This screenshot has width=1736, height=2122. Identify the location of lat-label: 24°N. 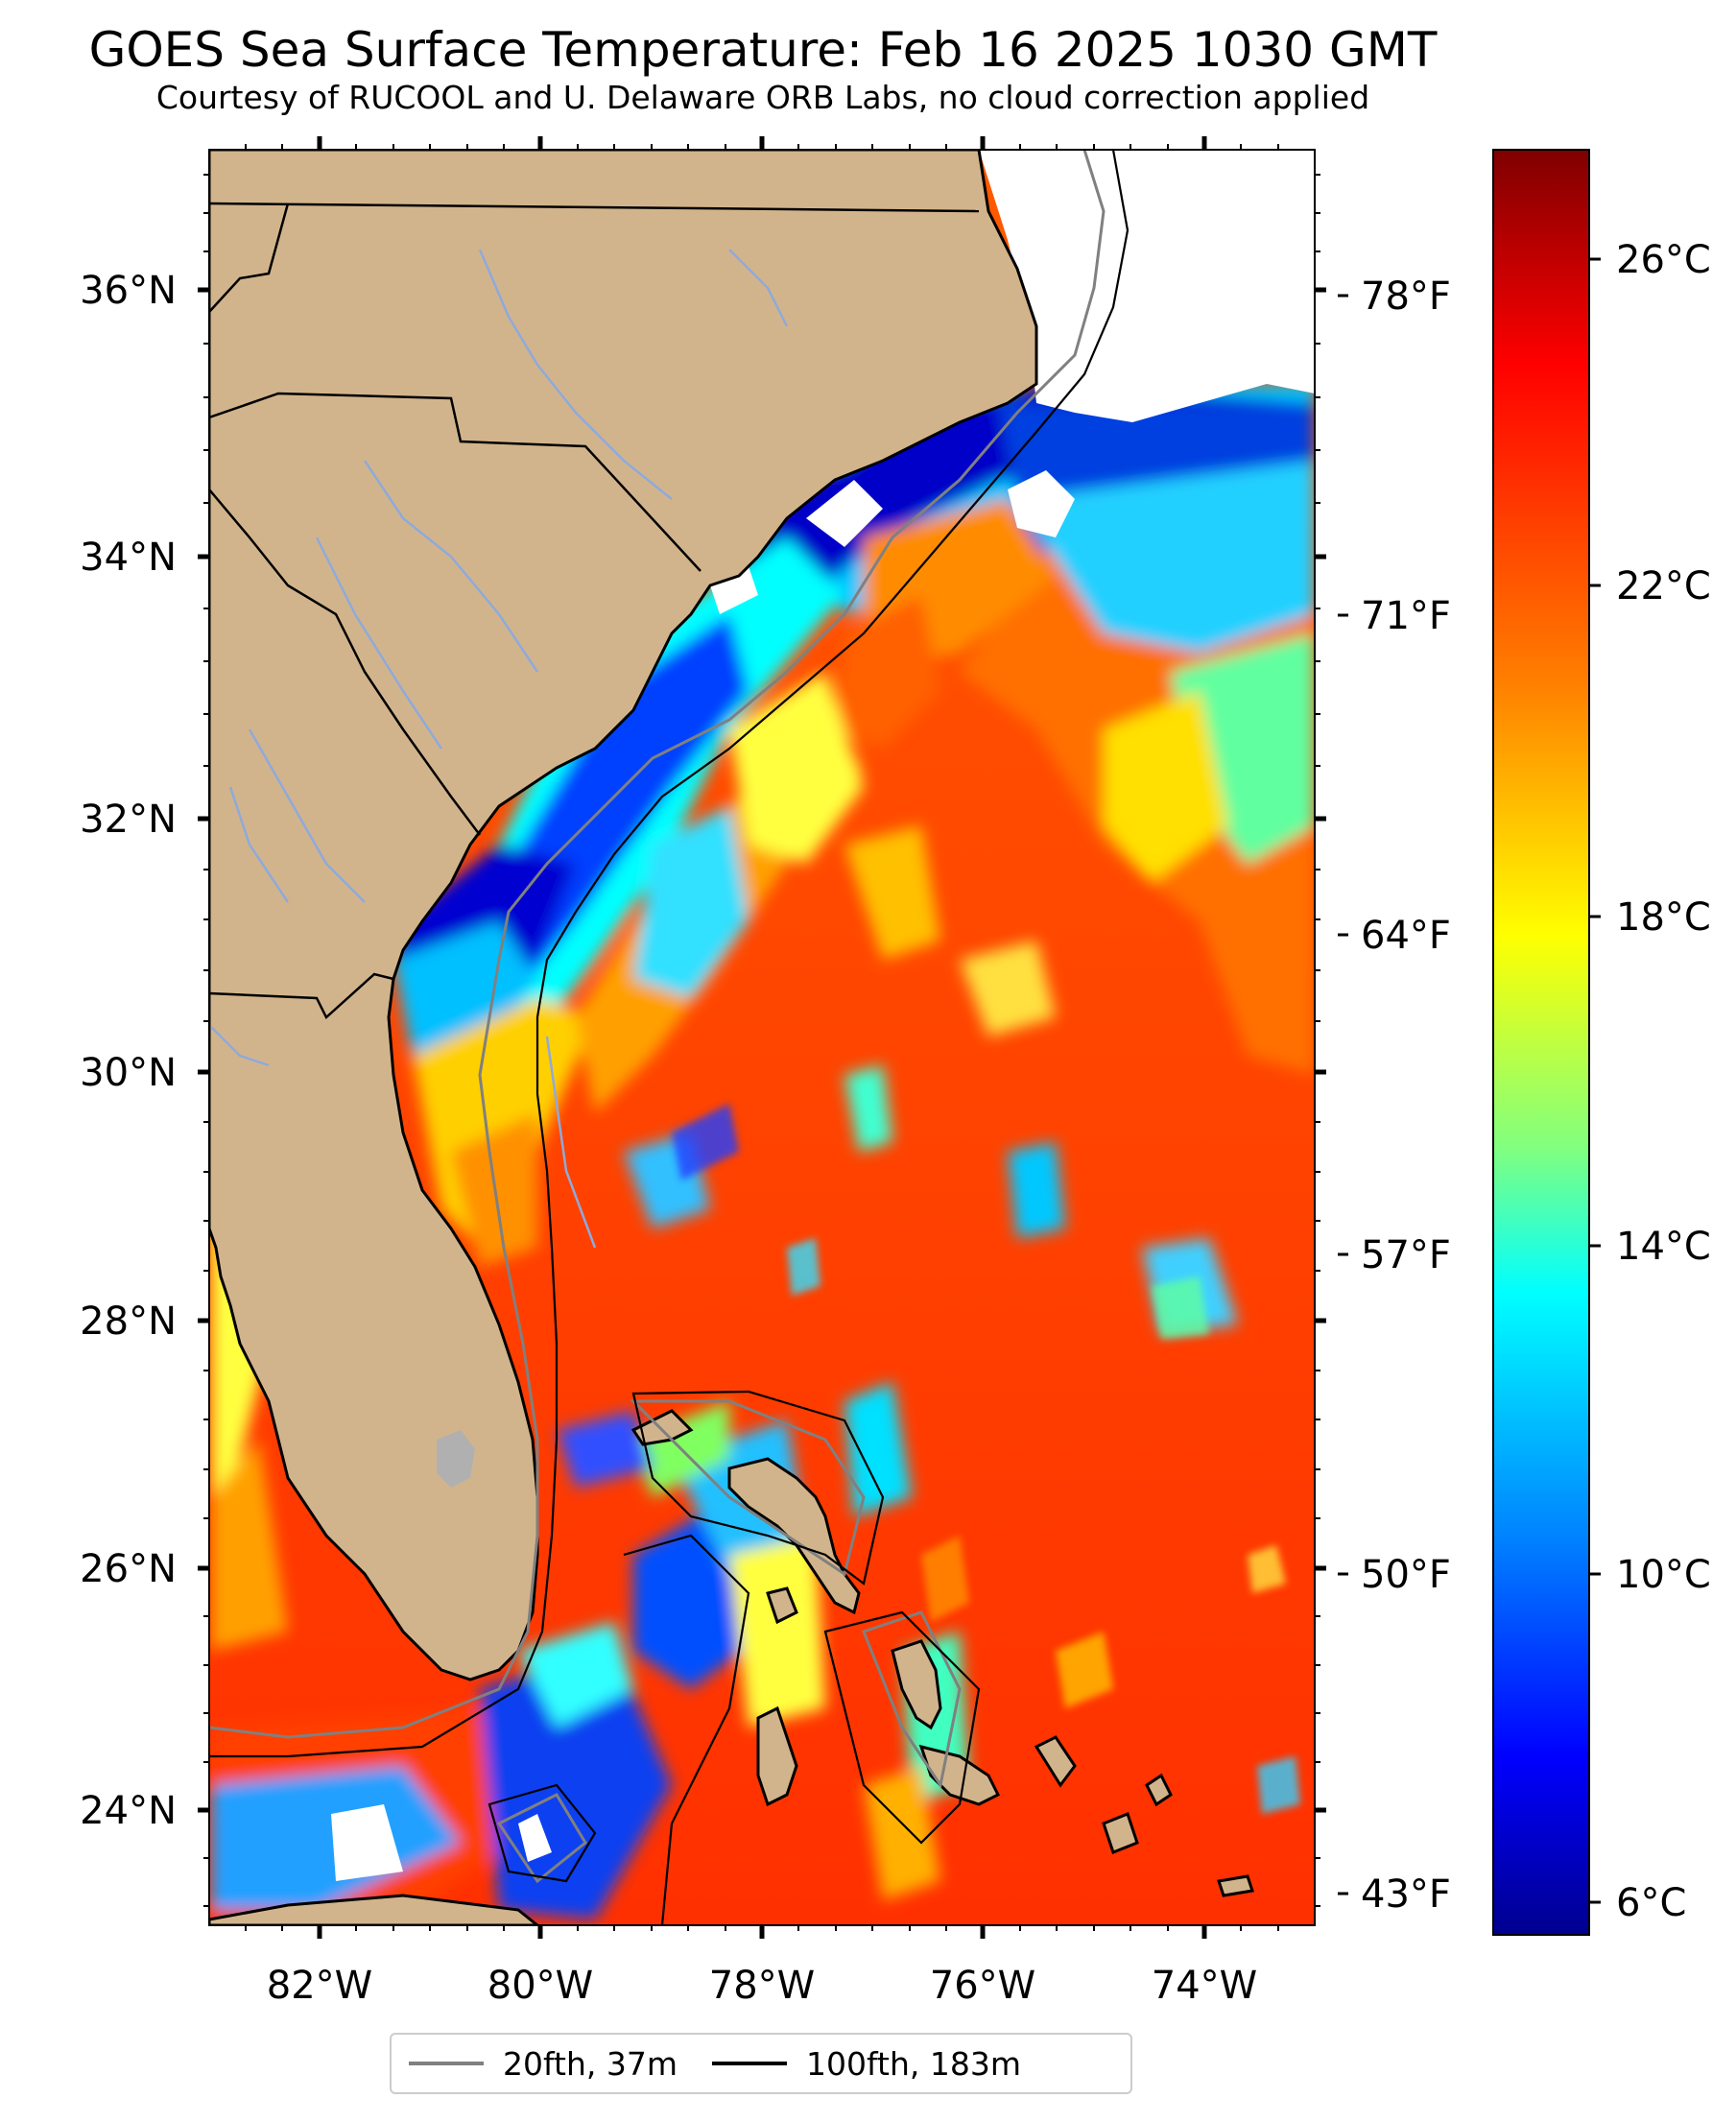
(128, 1811).